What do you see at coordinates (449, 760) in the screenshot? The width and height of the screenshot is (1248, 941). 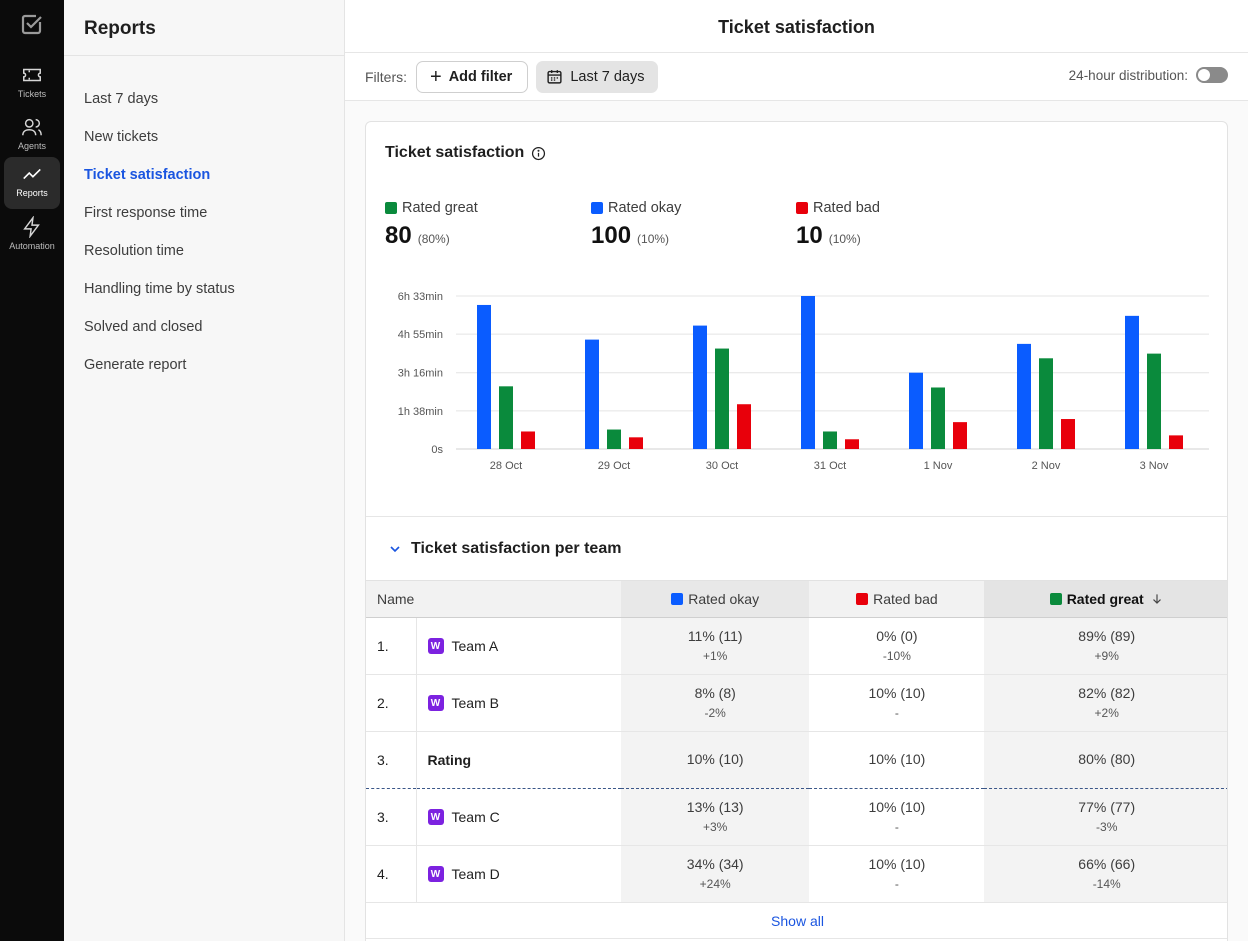 I see `team-name: Rating` at bounding box center [449, 760].